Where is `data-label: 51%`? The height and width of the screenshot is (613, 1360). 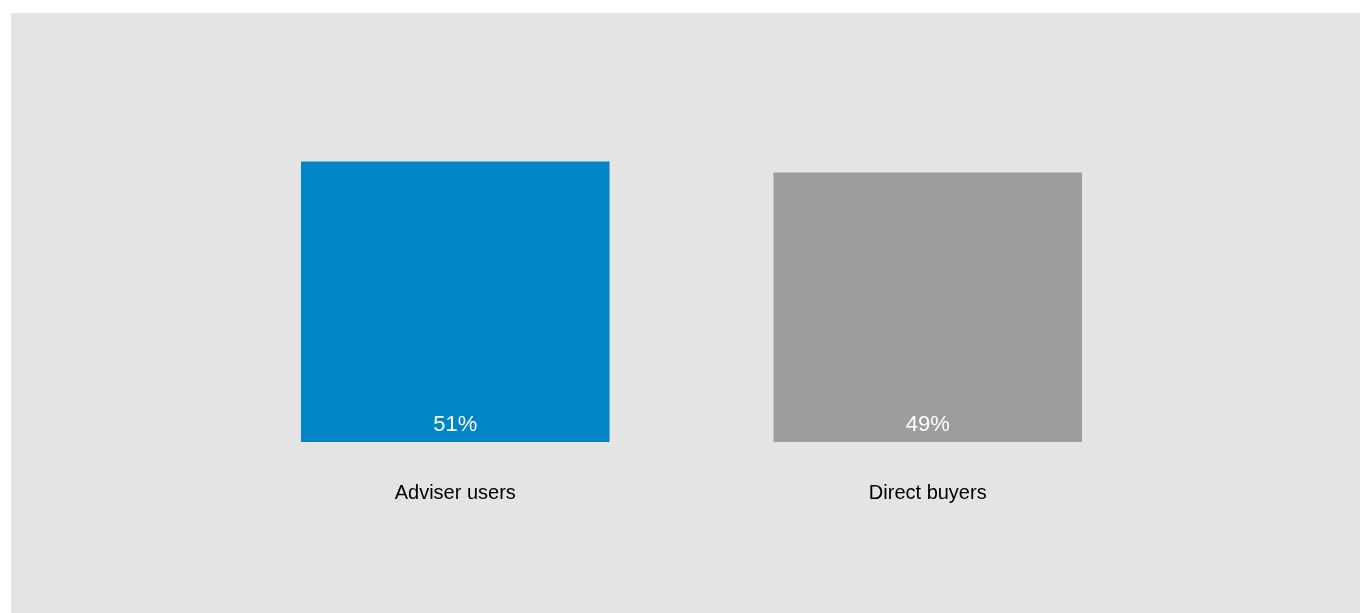
data-label: 51% is located at coordinates (455, 423).